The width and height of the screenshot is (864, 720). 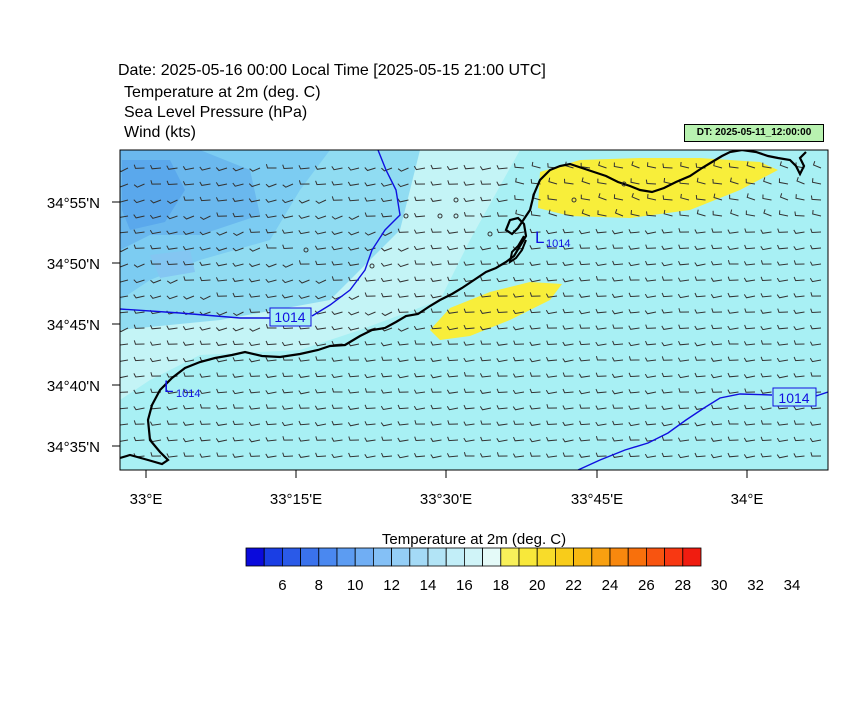 What do you see at coordinates (601, 557) in the screenshot?
I see `colorbar-swatch` at bounding box center [601, 557].